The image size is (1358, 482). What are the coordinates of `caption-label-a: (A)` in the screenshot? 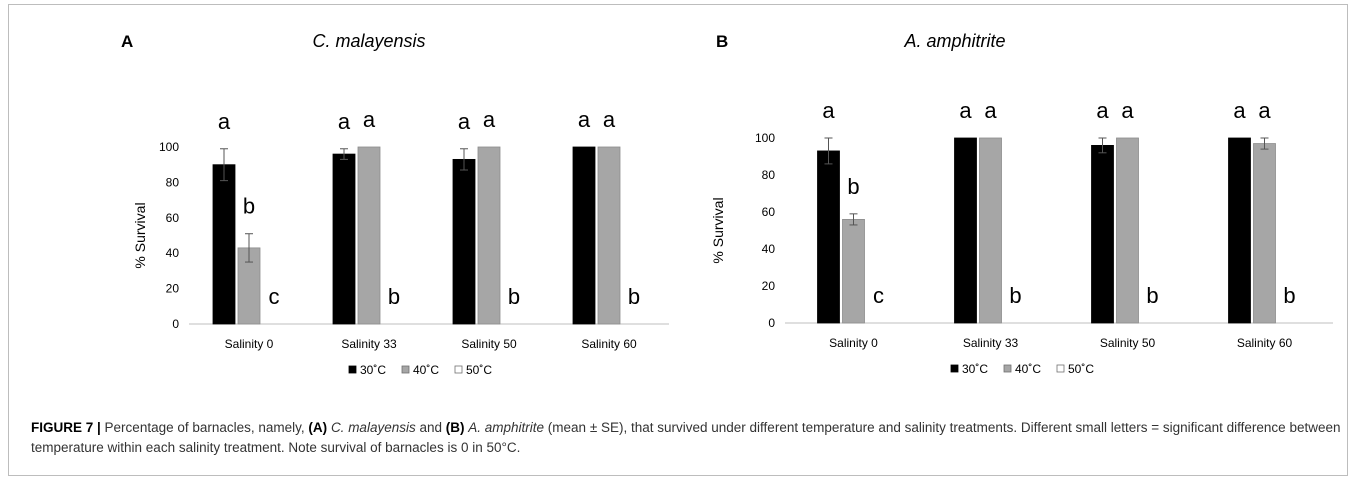 It's located at (318, 427).